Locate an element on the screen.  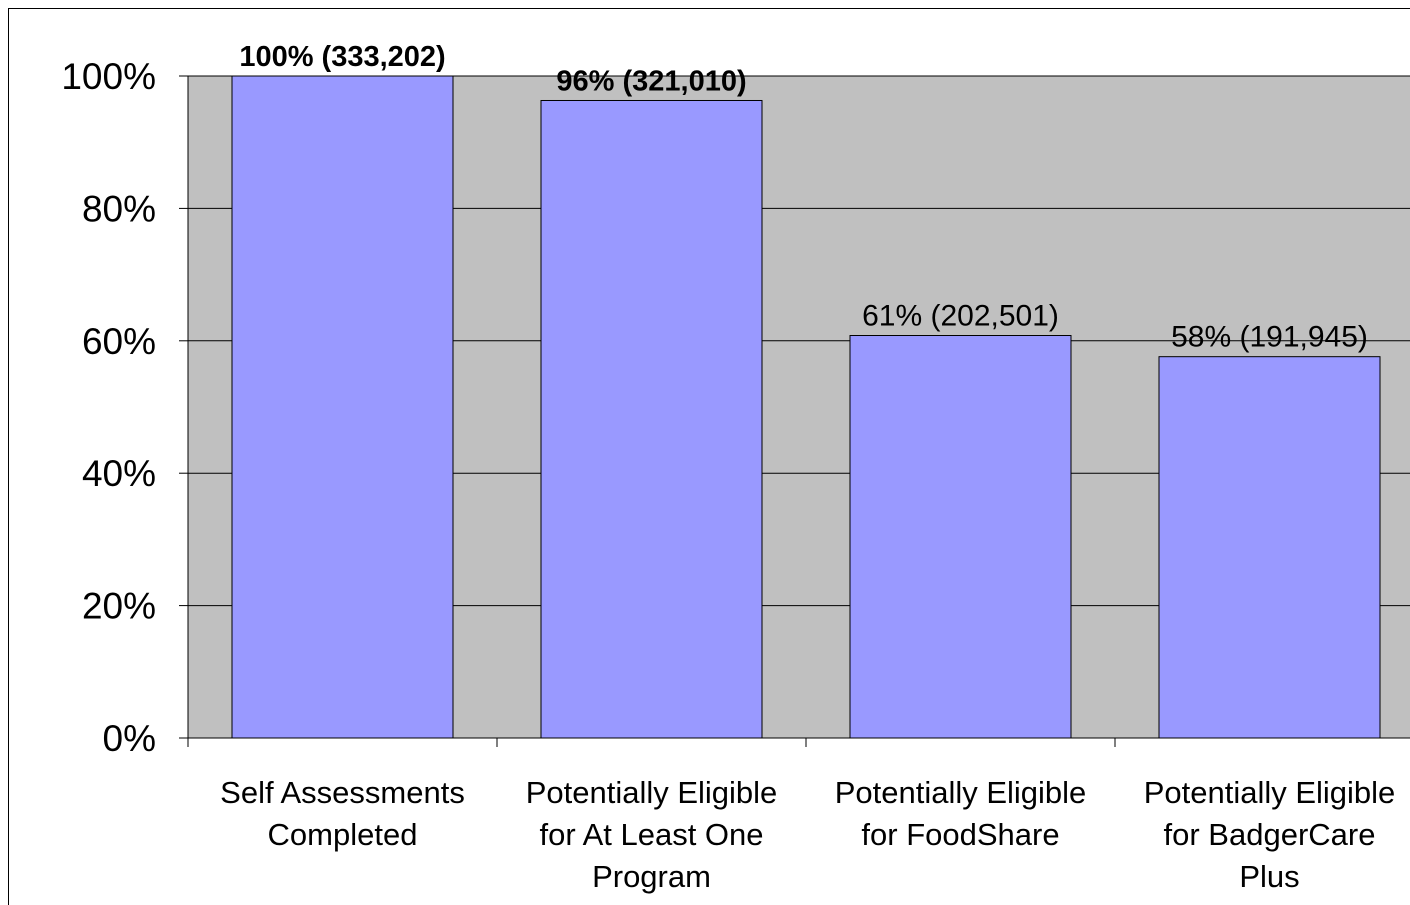
data-label-2: 96% (321,010) is located at coordinates (651, 81).